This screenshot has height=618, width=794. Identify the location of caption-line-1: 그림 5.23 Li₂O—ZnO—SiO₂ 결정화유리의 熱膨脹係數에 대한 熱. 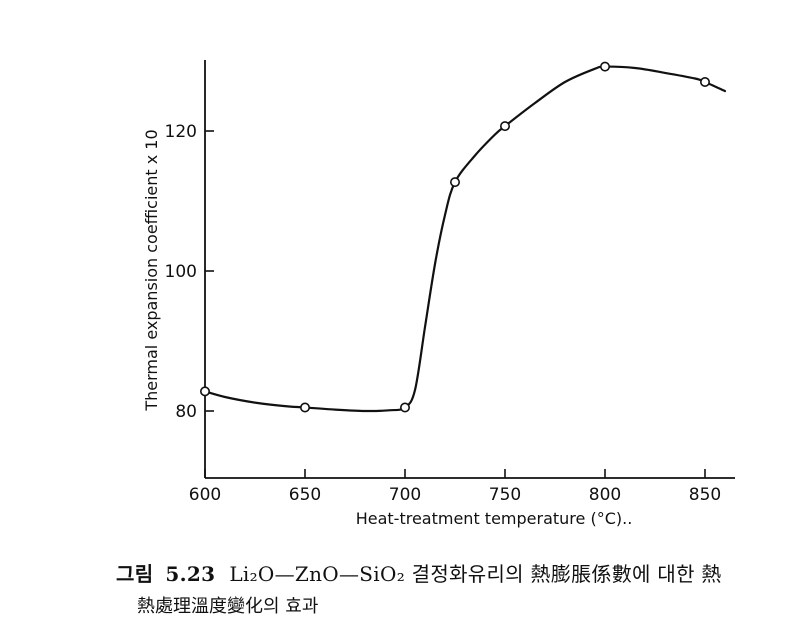
(419, 572).